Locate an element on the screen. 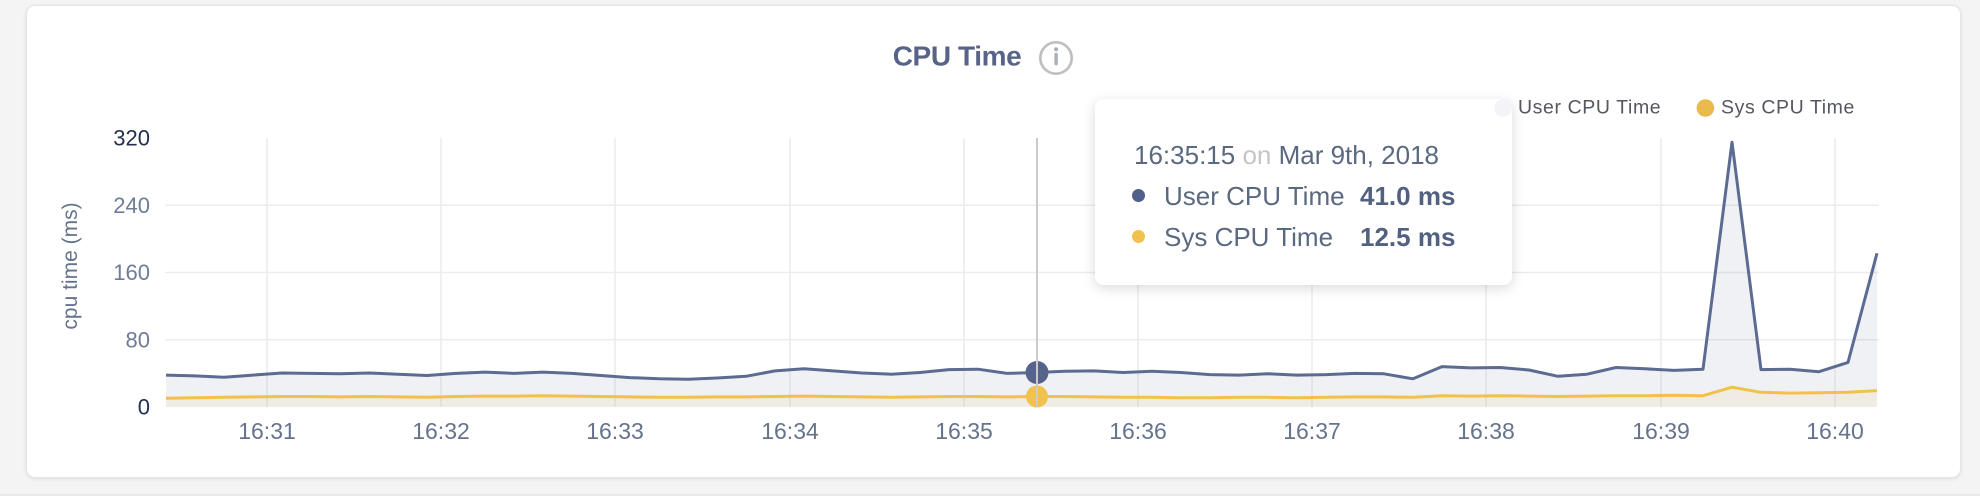 The height and width of the screenshot is (496, 1980). svg-text: 160 is located at coordinates (131, 272).